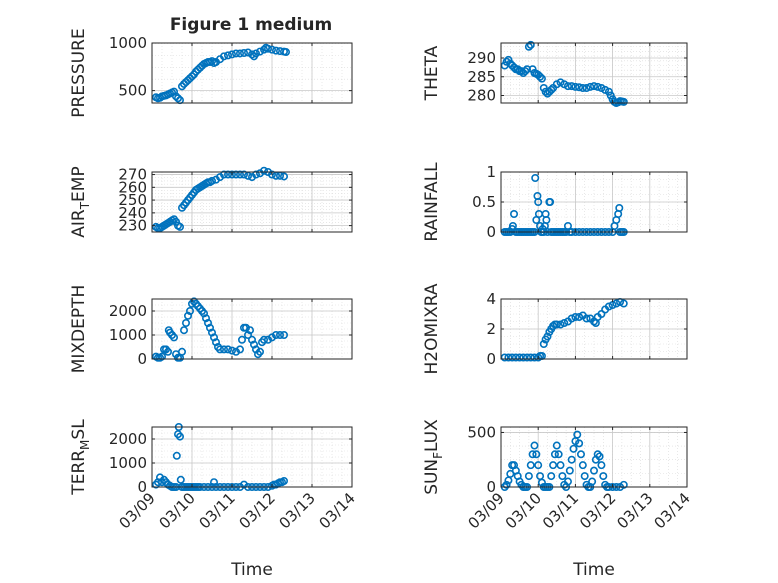 The width and height of the screenshot is (778, 583). I want to click on y-tick-label: 285, so click(481, 77).